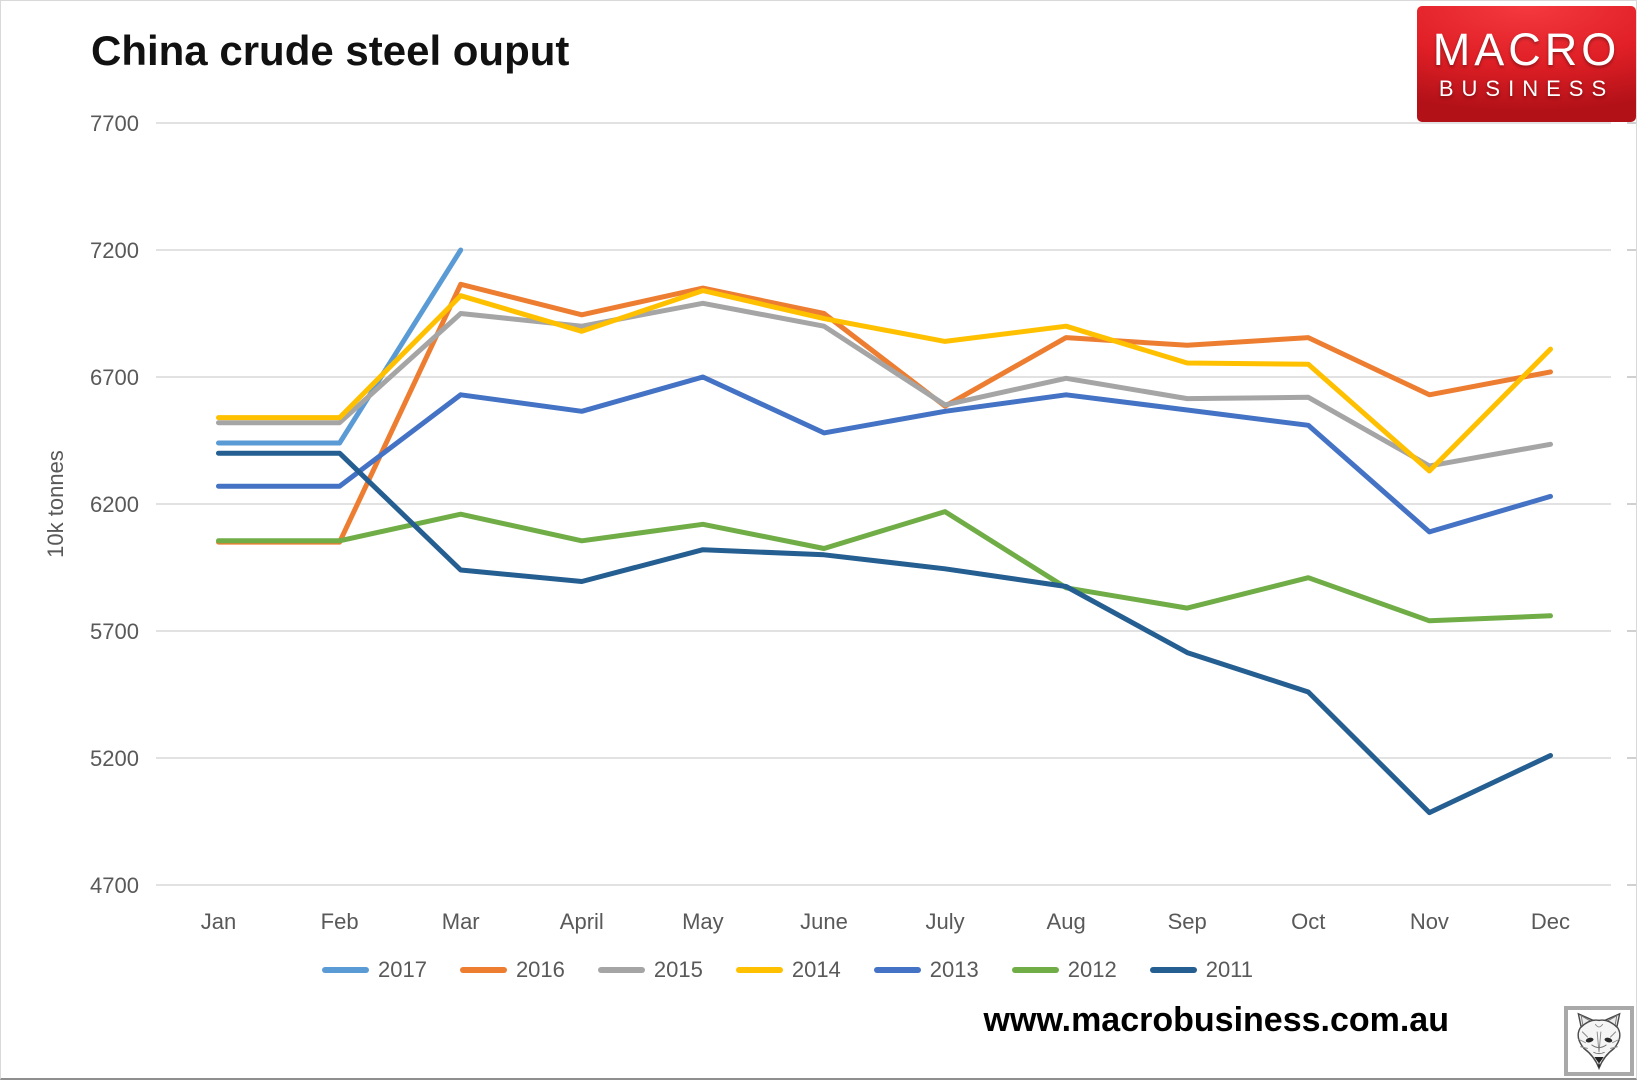 This screenshot has width=1637, height=1080. What do you see at coordinates (1429, 921) in the screenshot?
I see `x-tick-label: Nov` at bounding box center [1429, 921].